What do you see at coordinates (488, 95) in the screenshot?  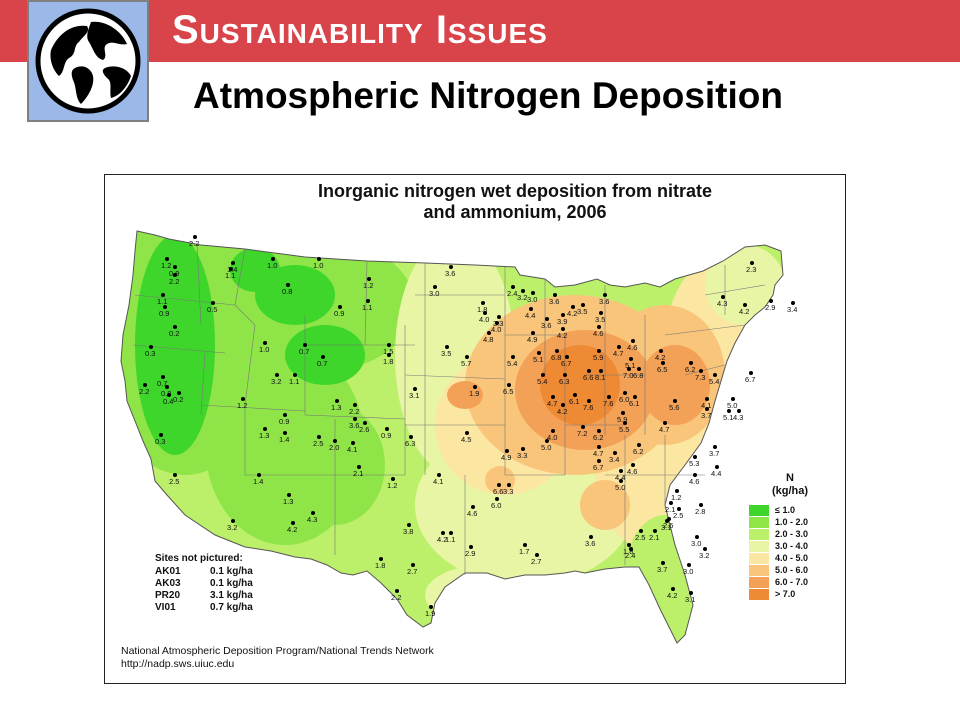 I see `slide-title: Atmospheric Nitrogen Deposition` at bounding box center [488, 95].